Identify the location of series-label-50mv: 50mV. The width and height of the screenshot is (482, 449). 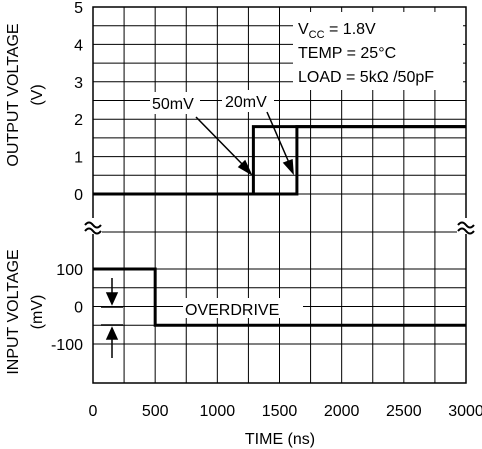
(173, 104).